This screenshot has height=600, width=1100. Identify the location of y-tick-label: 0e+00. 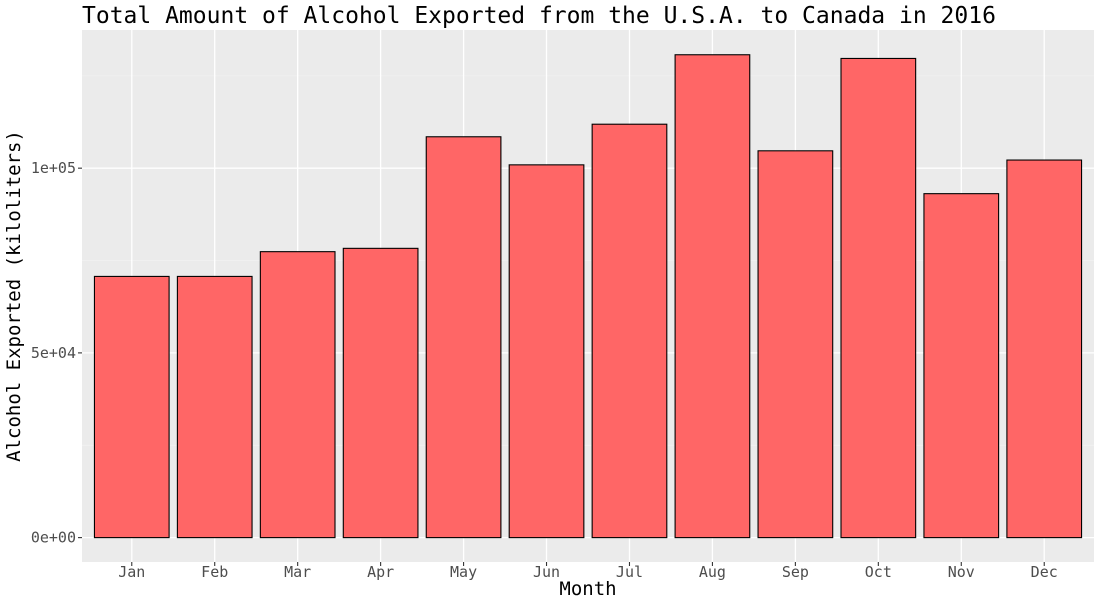
(53, 538).